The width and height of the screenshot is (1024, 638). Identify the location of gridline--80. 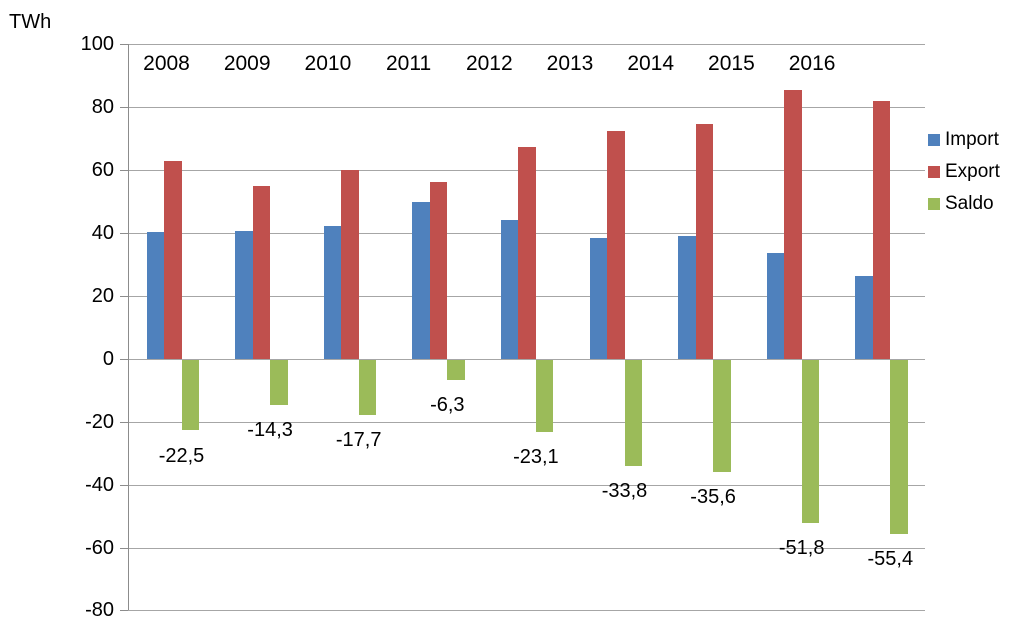
(526, 611).